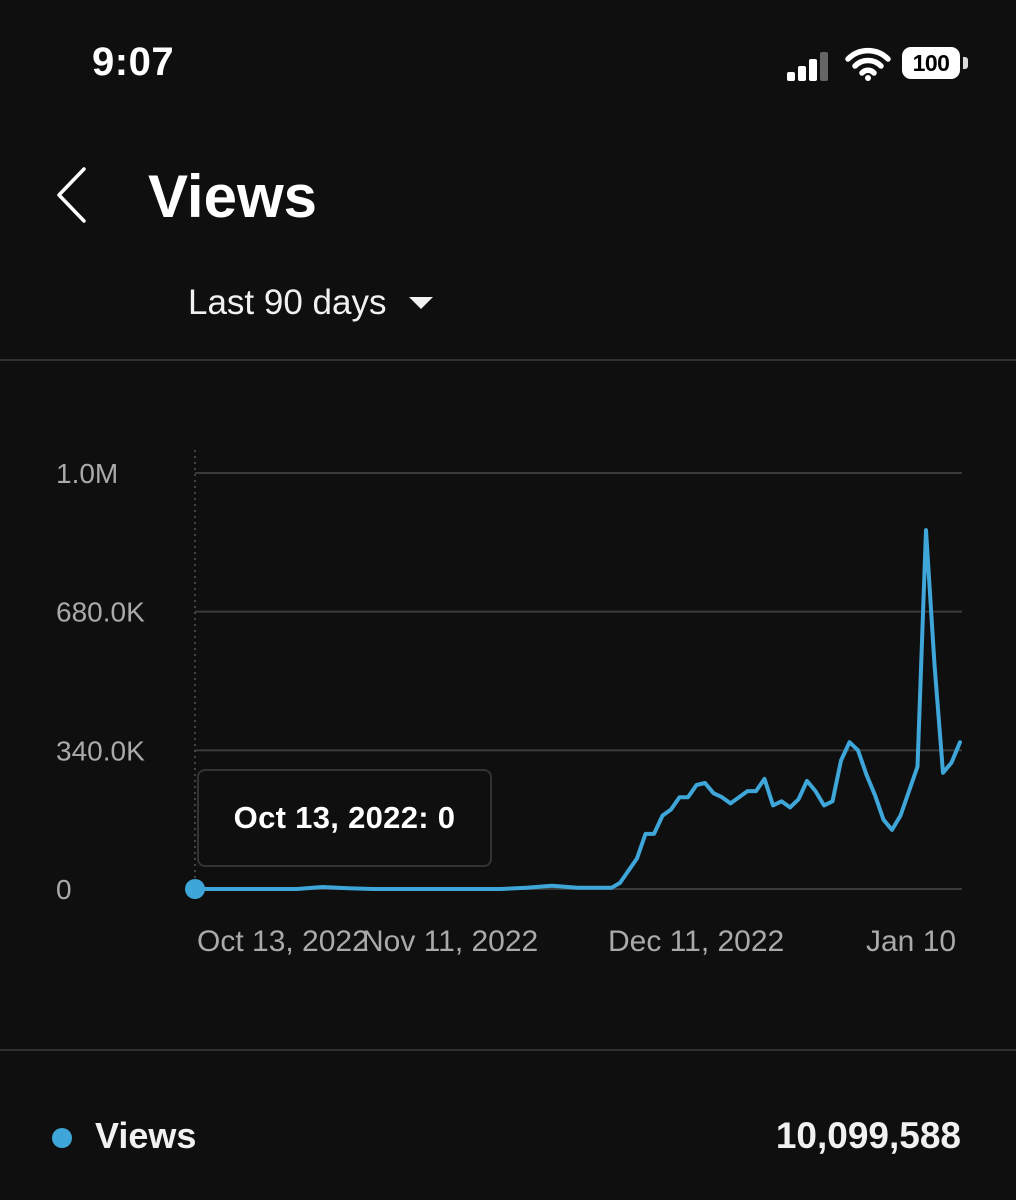  I want to click on y-tick-label: 340.0K, so click(100, 750).